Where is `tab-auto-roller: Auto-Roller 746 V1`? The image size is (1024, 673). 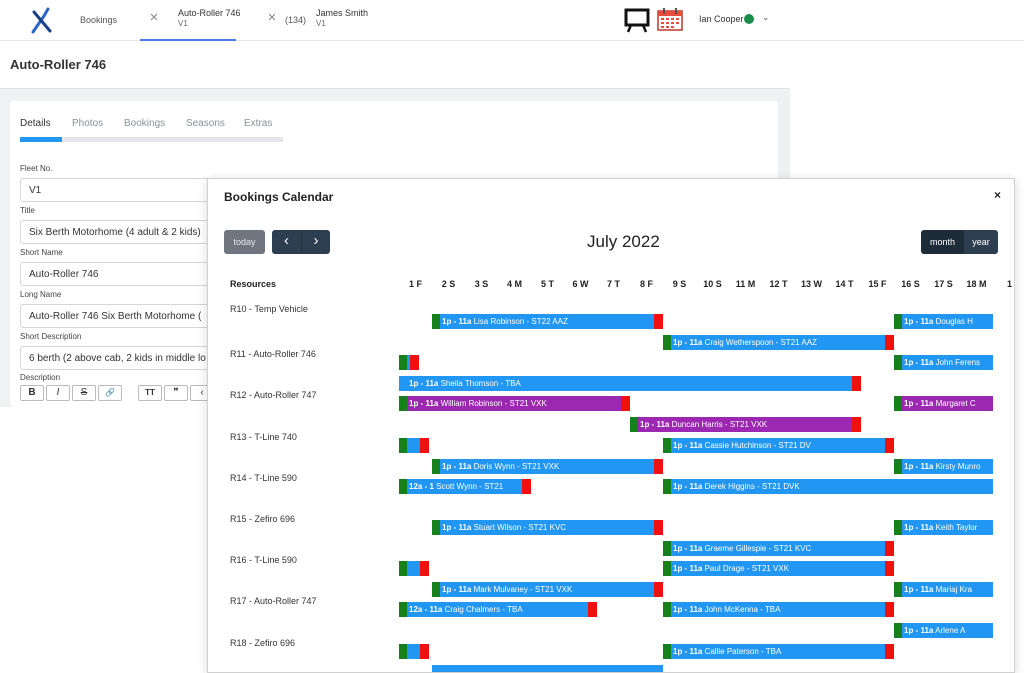 tab-auto-roller: Auto-Roller 746 V1 is located at coordinates (209, 24).